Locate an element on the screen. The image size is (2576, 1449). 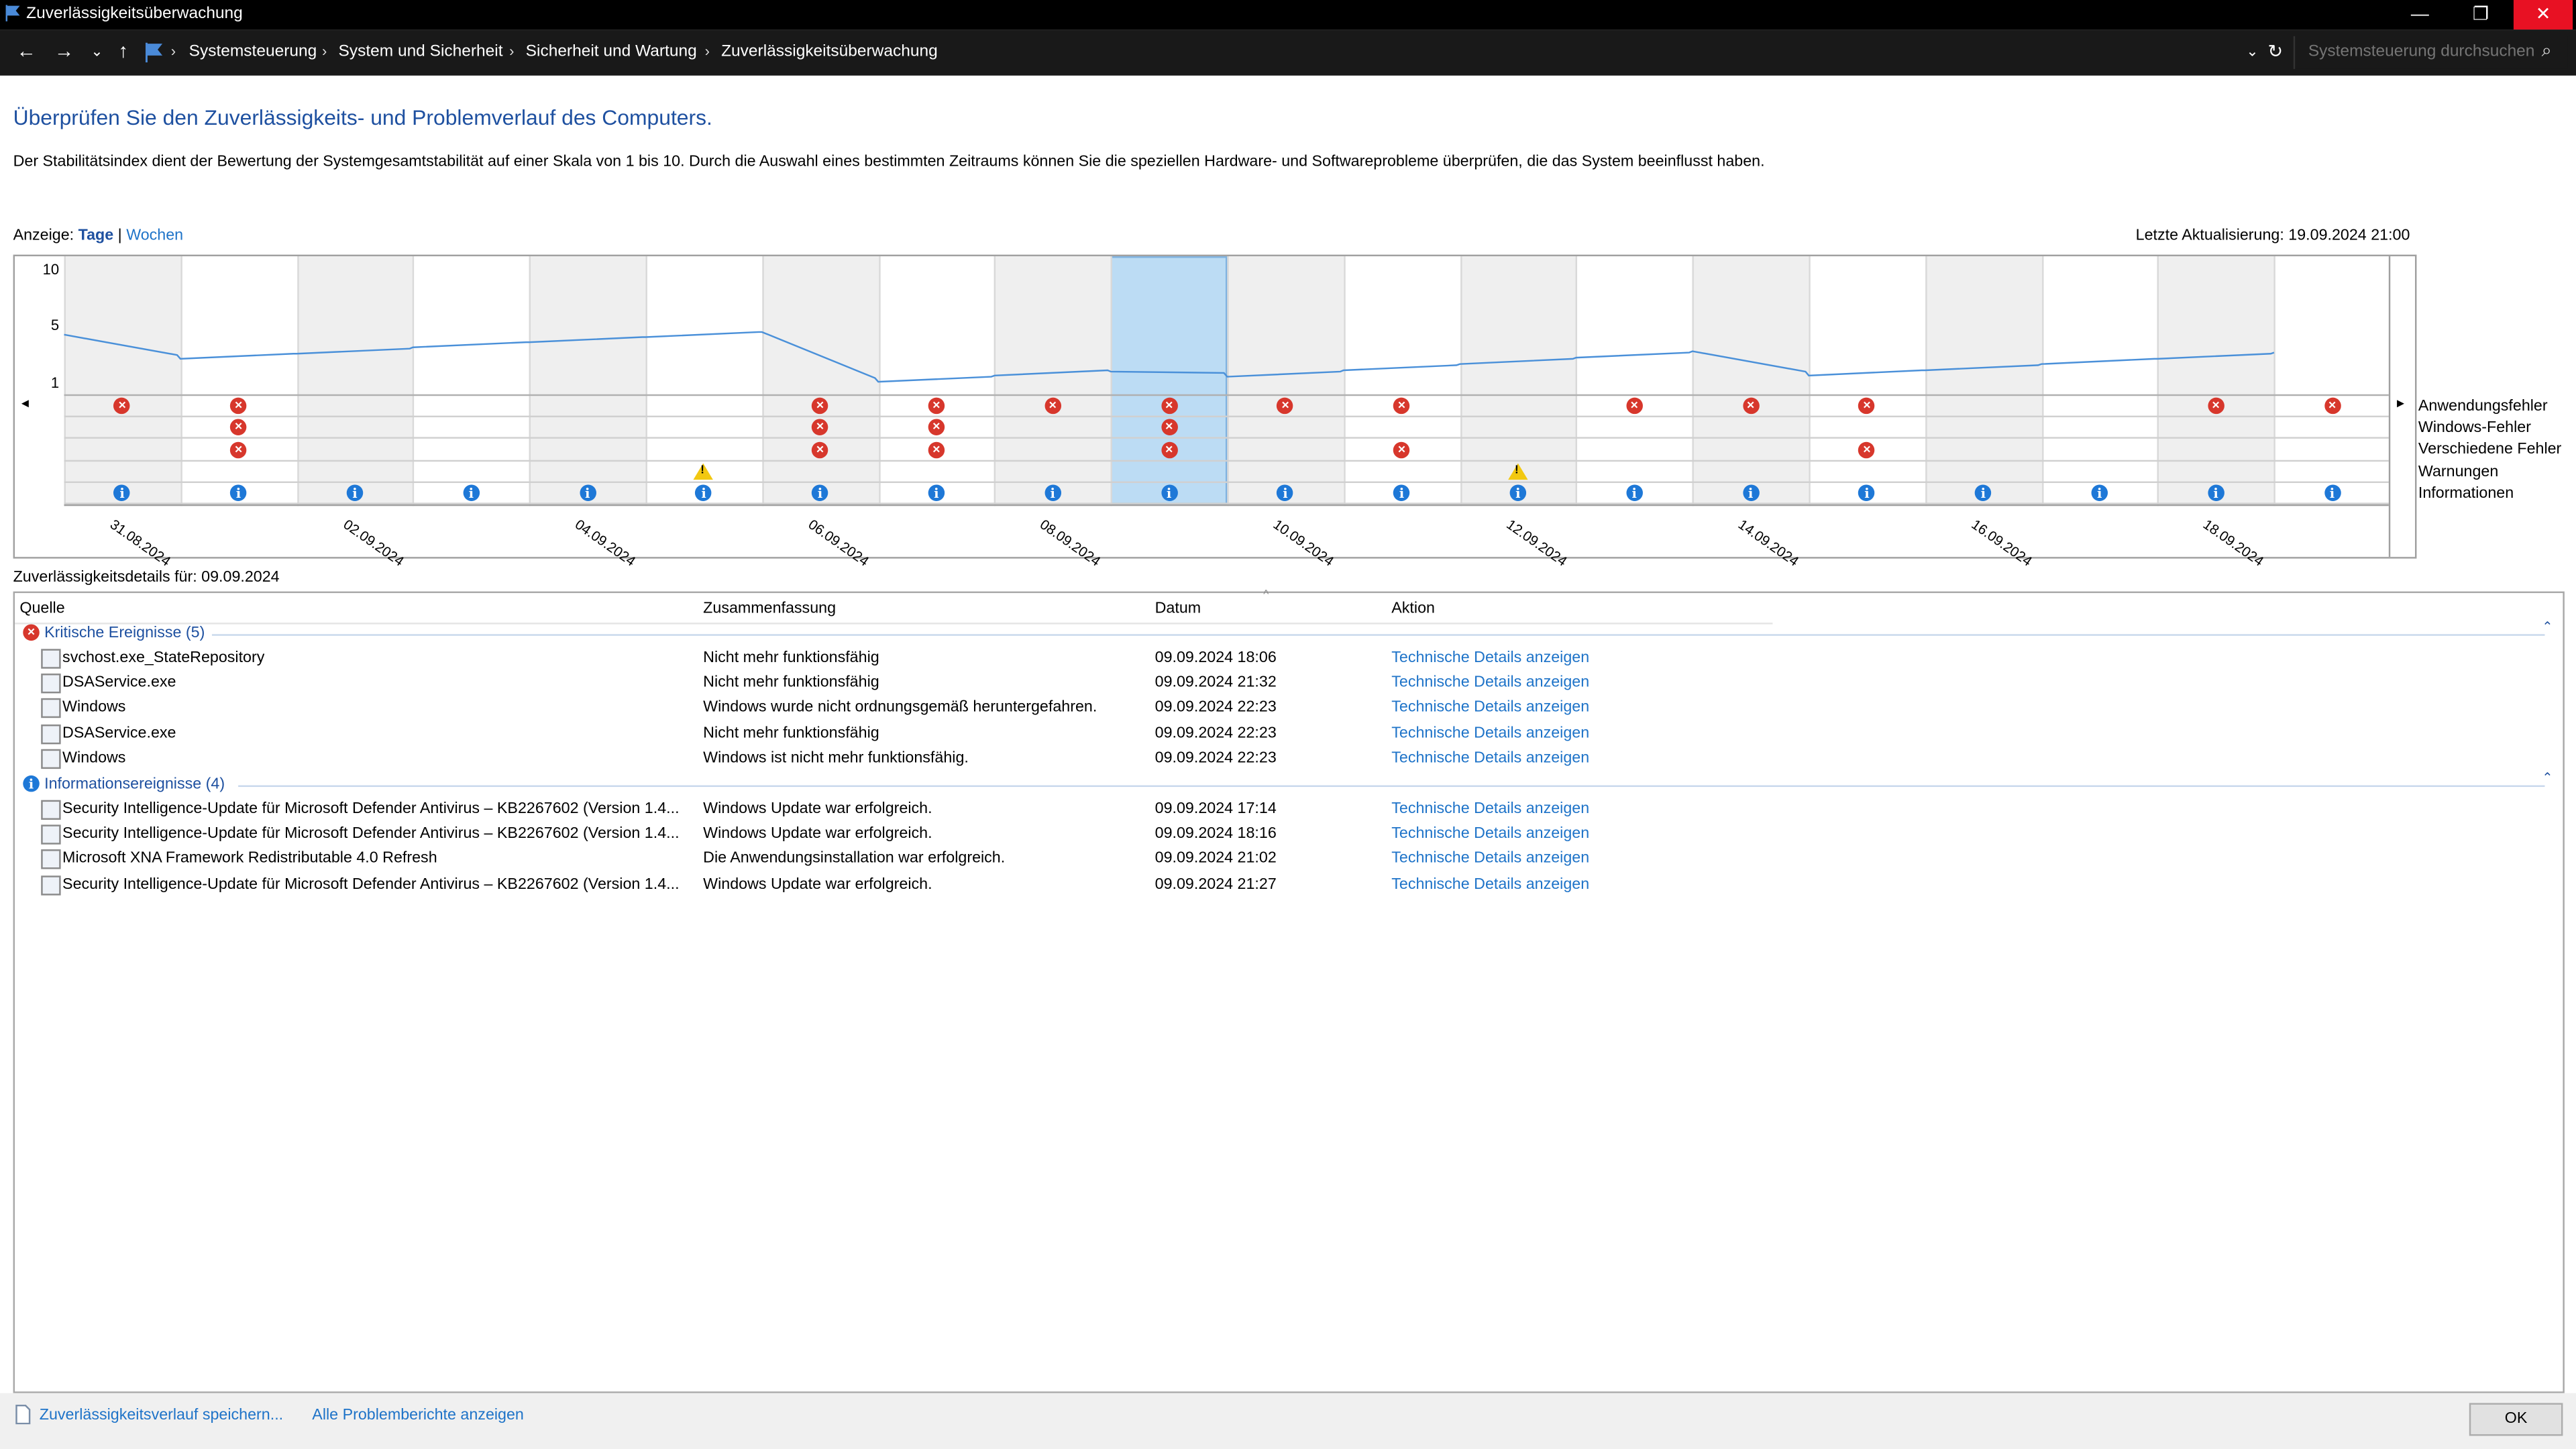
ok-button: OK is located at coordinates (2516, 1419).